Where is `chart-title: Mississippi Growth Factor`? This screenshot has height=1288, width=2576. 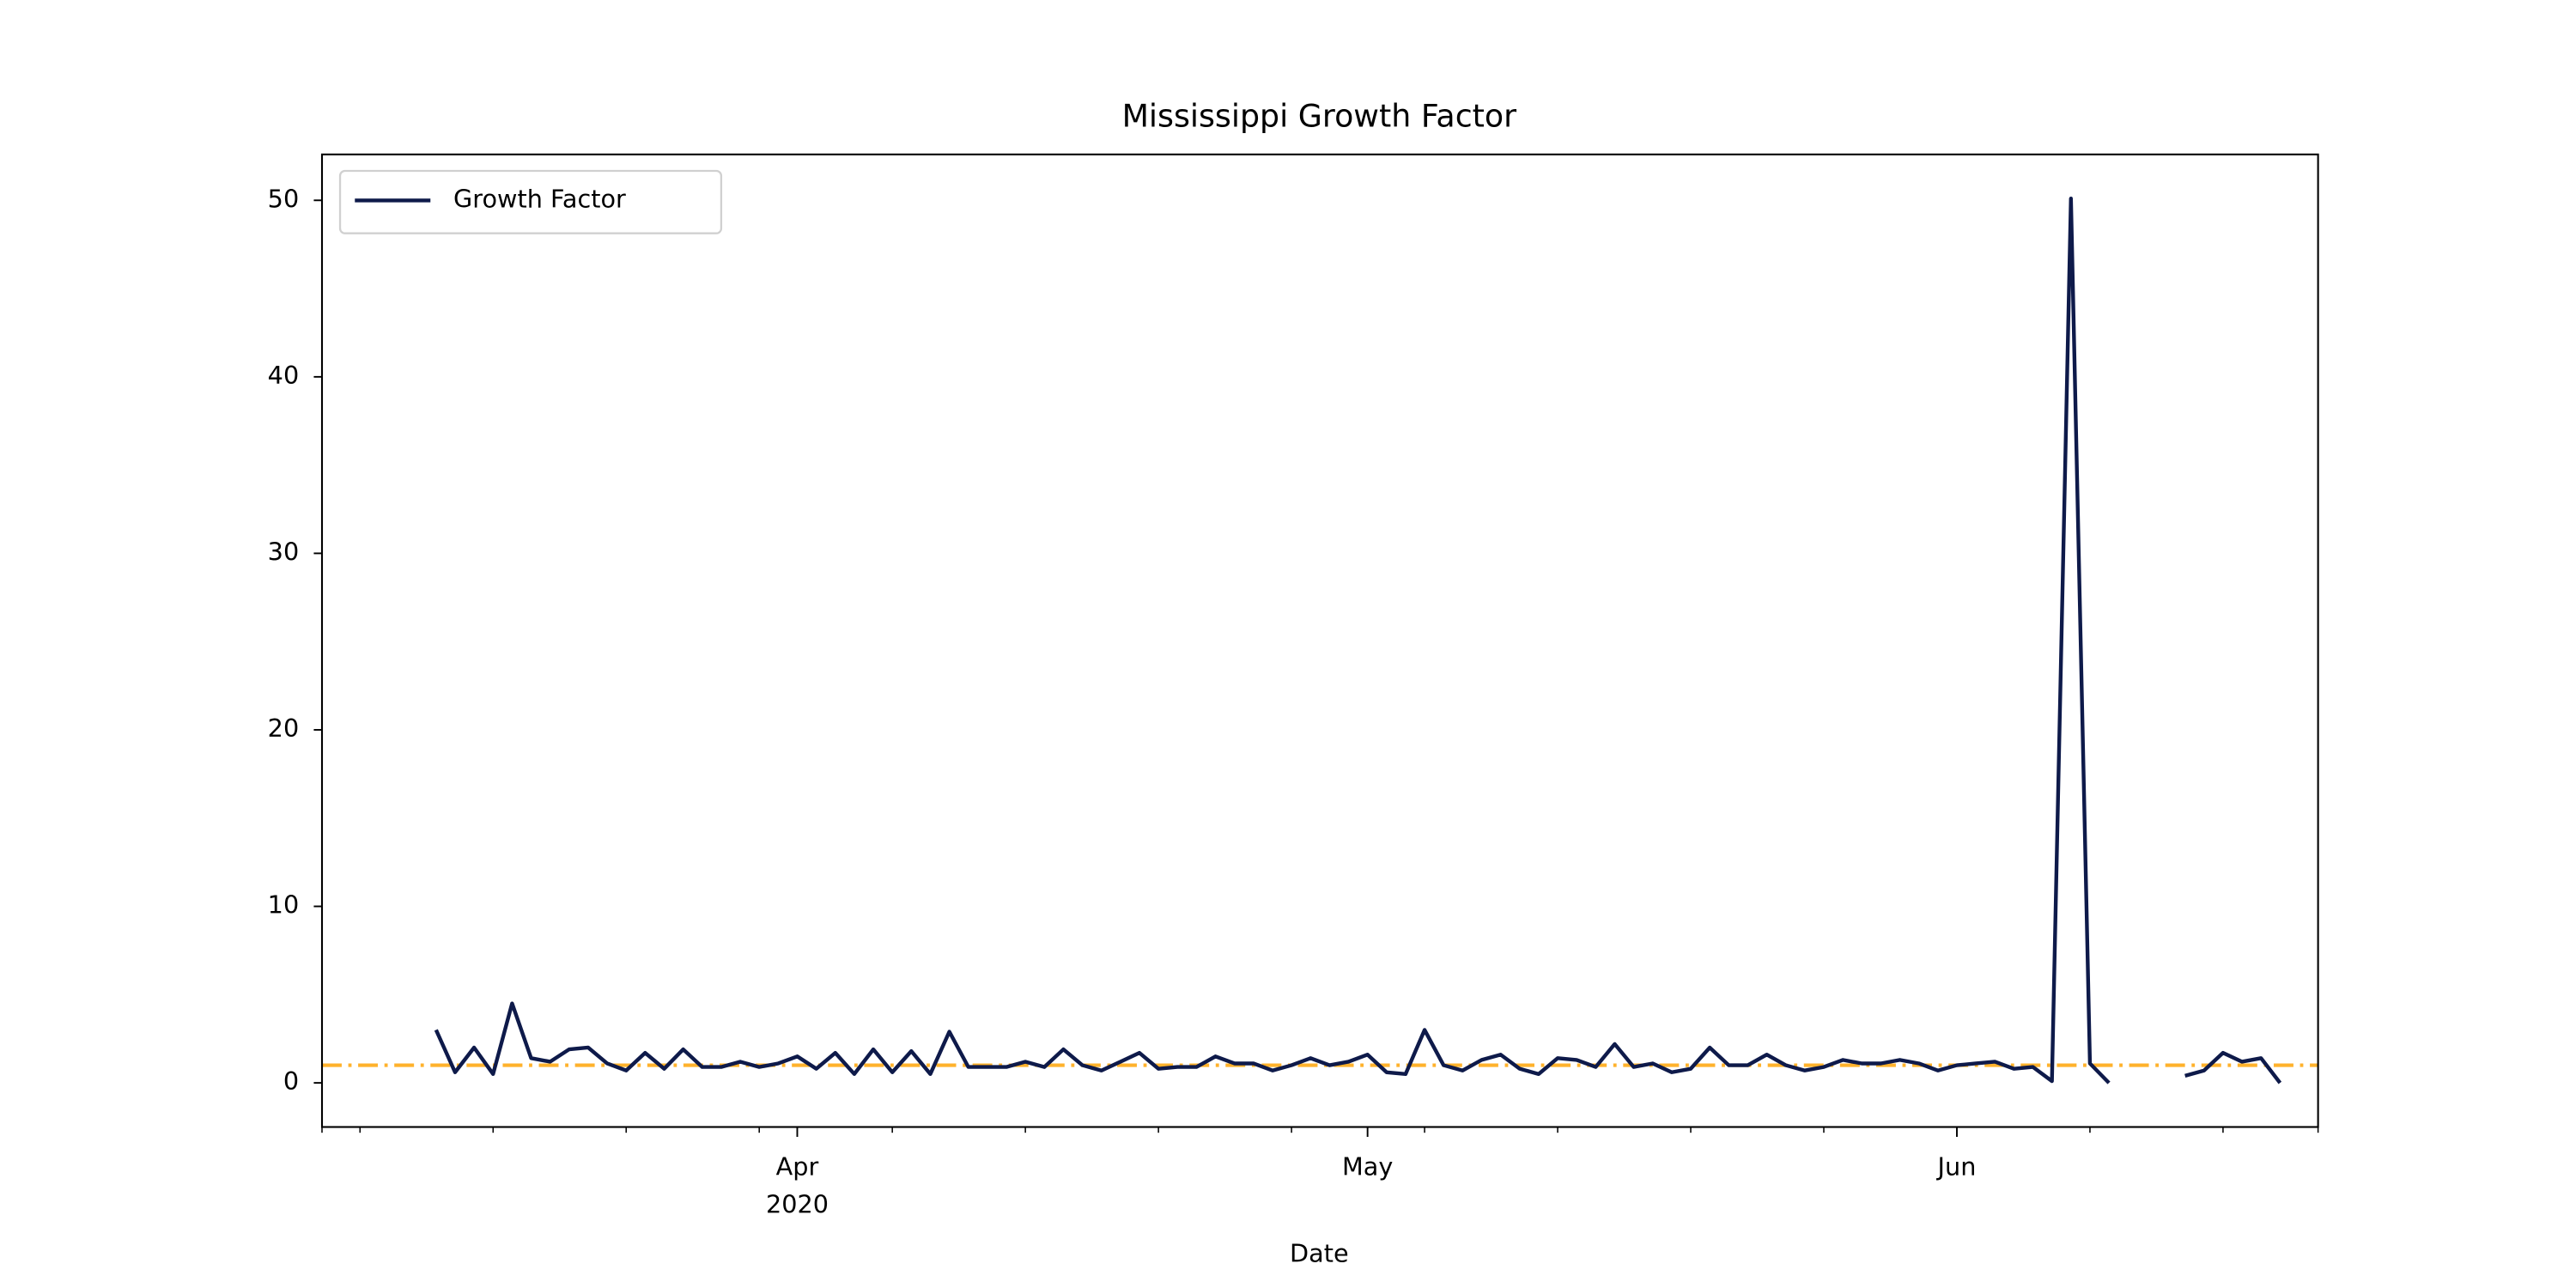
chart-title: Mississippi Growth Factor is located at coordinates (1319, 117).